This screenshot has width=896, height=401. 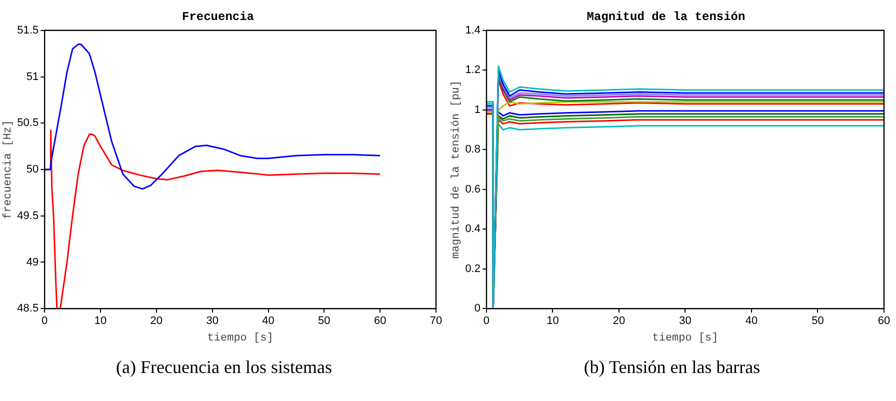 What do you see at coordinates (472, 150) in the screenshot?
I see `y-tick-label: 0.8` at bounding box center [472, 150].